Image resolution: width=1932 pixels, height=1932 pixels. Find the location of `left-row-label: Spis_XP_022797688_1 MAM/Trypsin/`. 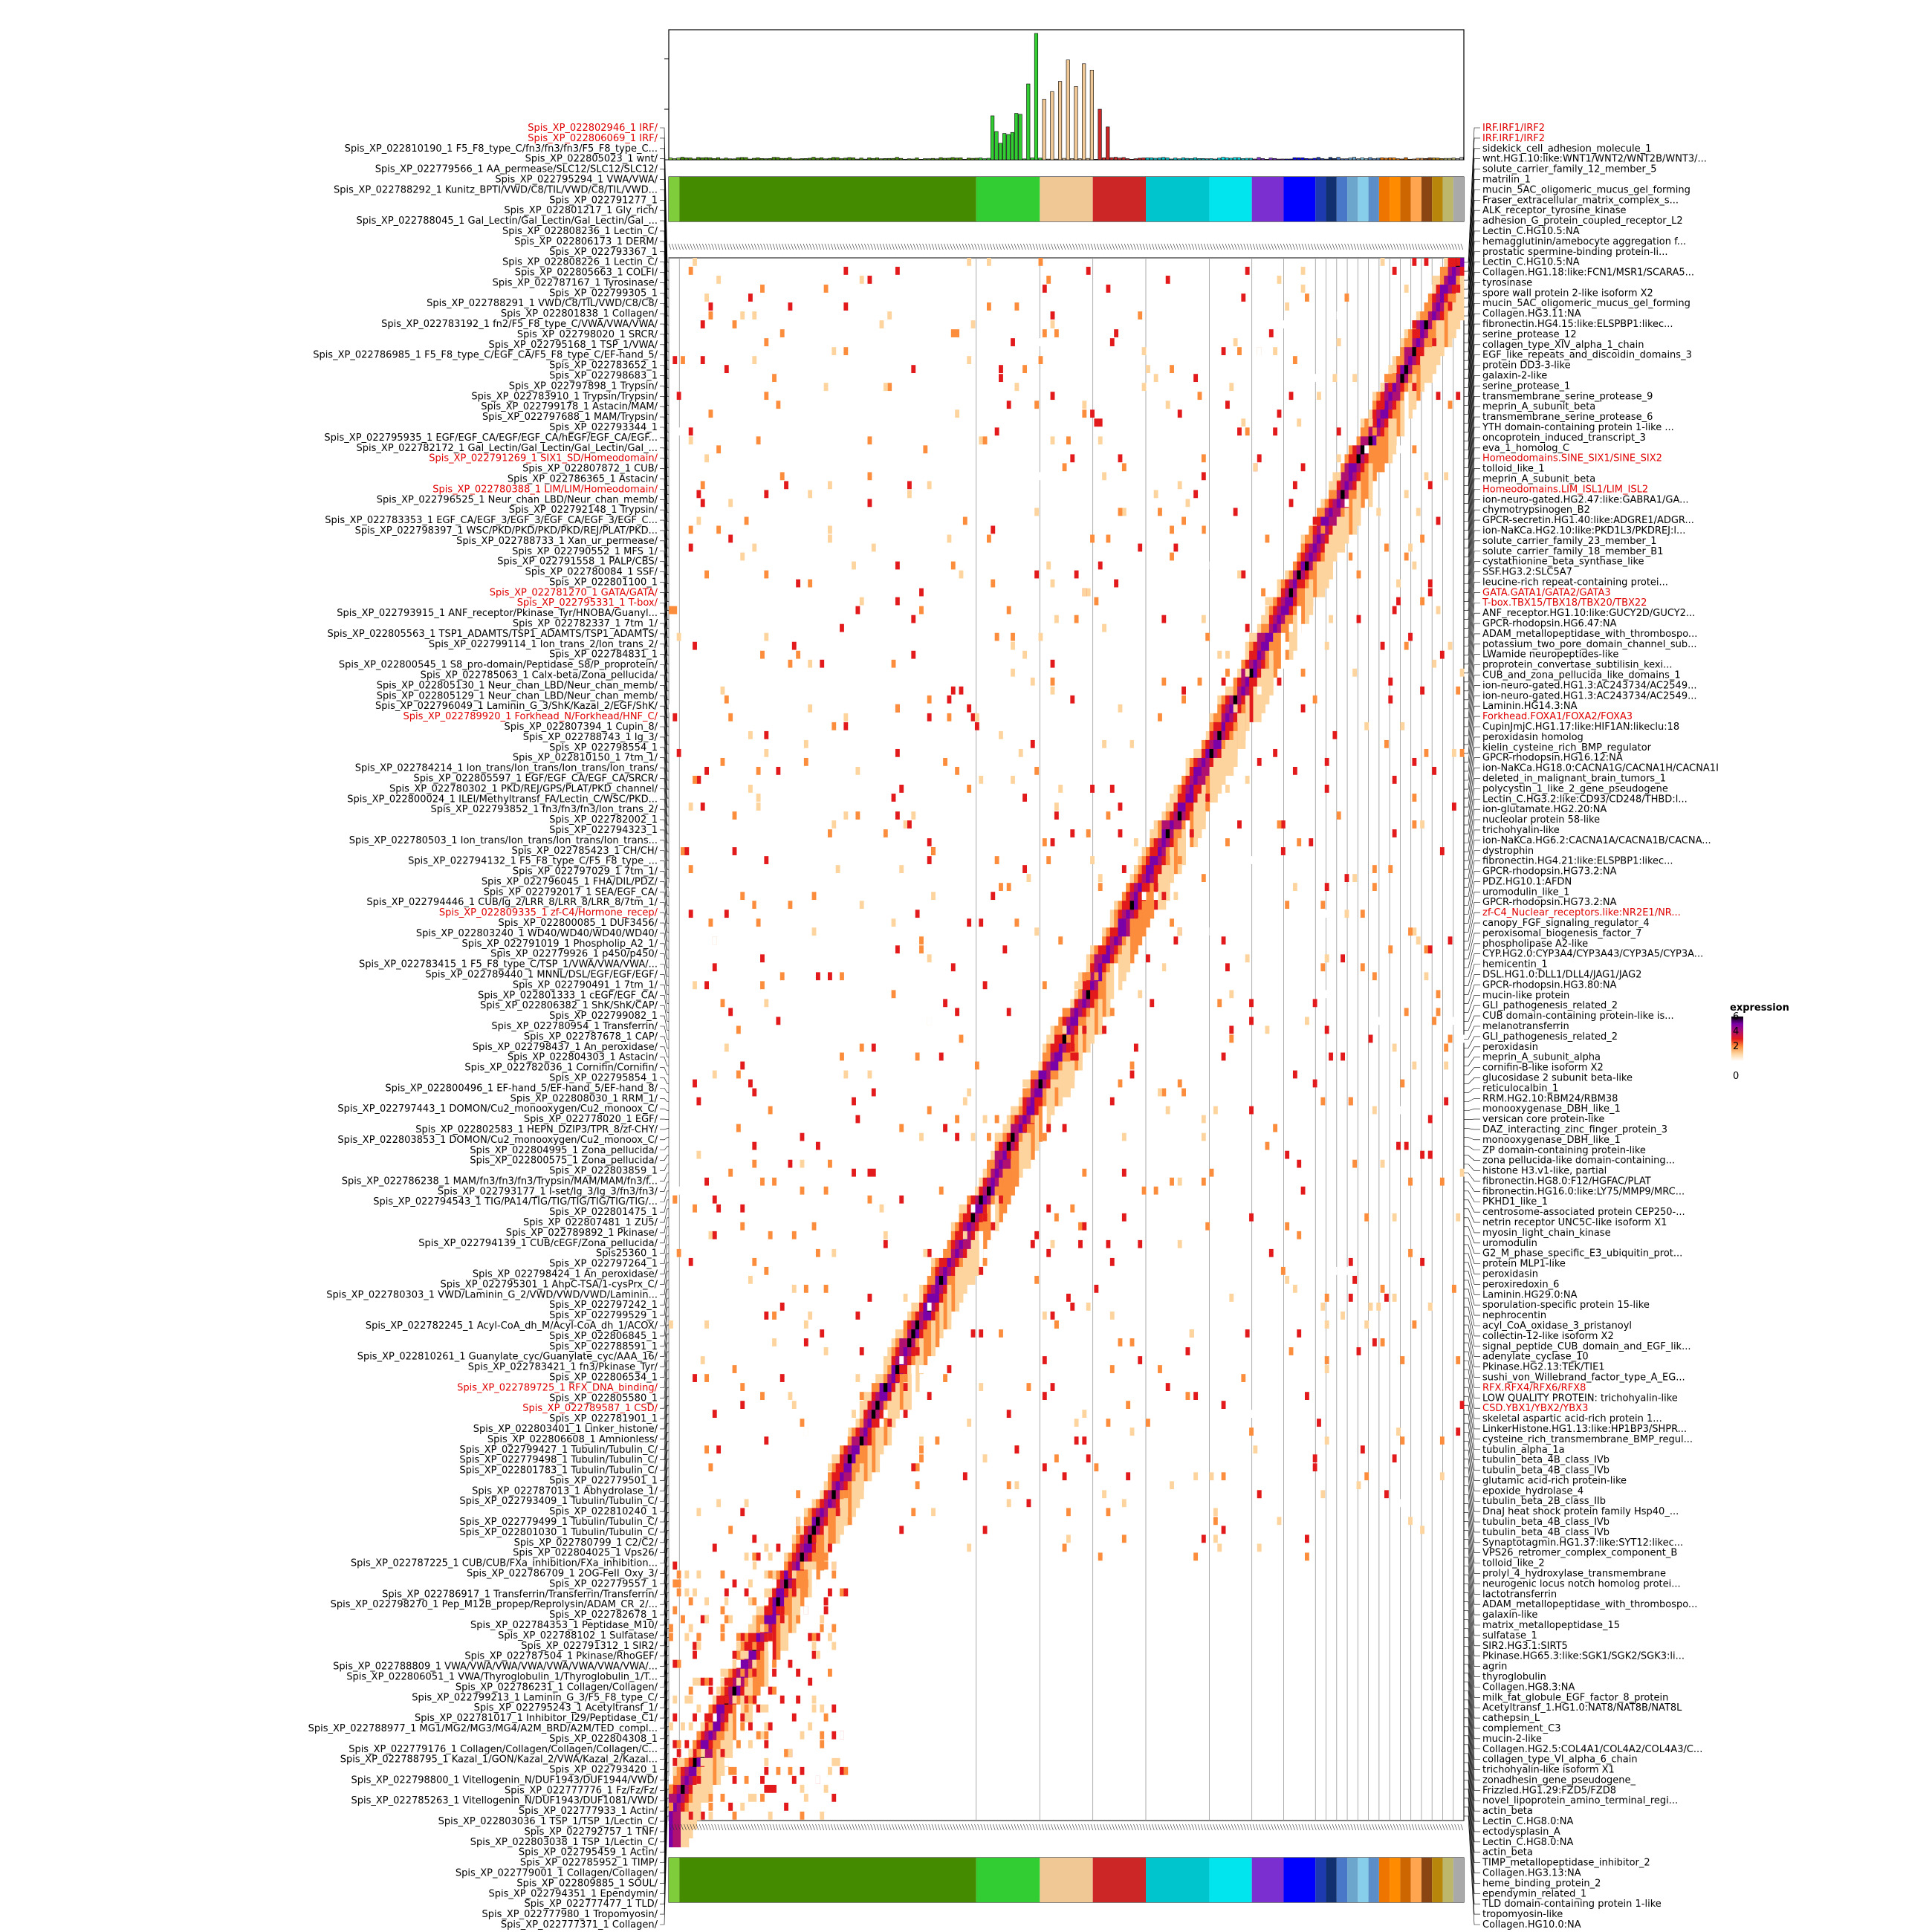

left-row-label: Spis_XP_022797688_1 MAM/Trypsin/ is located at coordinates (570, 417).